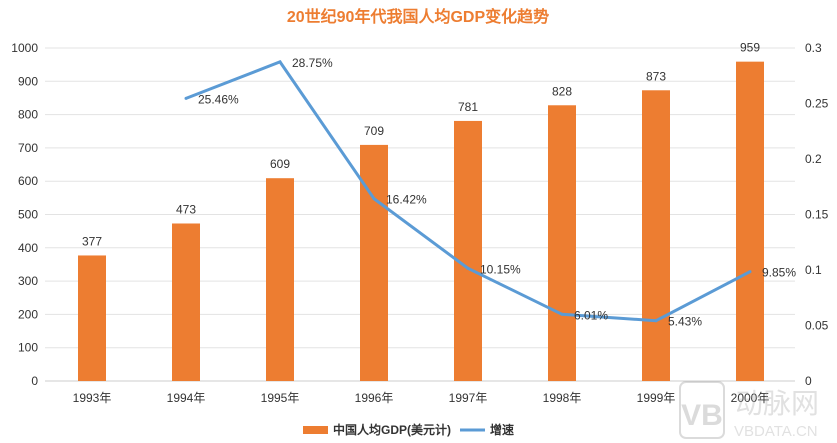 The width and height of the screenshot is (837, 443). Describe the element at coordinates (280, 164) in the screenshot. I see `bar-label: 609` at that location.